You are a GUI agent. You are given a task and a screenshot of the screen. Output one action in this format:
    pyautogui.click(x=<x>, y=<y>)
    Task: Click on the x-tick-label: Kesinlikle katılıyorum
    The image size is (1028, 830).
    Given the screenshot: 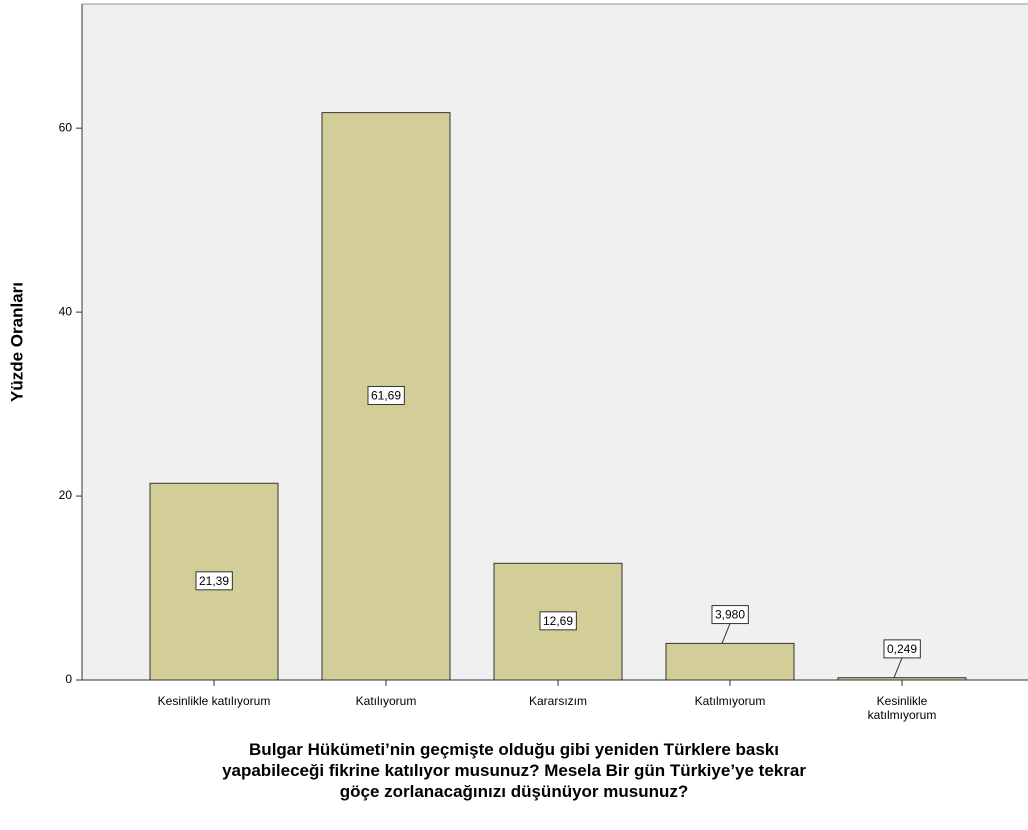 What is the action you would take?
    pyautogui.click(x=214, y=701)
    